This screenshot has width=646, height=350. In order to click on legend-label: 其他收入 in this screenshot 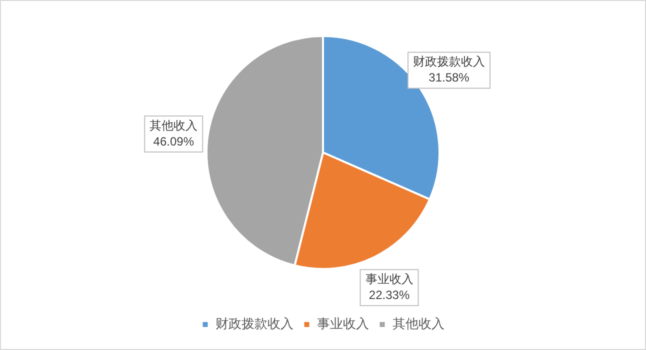, I will do `click(418, 324)`.